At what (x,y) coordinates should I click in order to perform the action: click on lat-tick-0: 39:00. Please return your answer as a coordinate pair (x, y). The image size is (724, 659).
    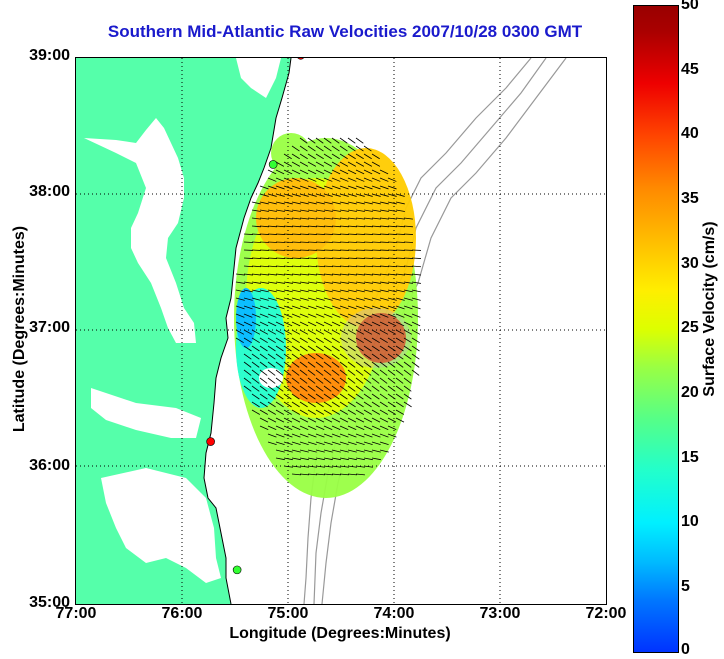
    Looking at the image, I should click on (49, 55).